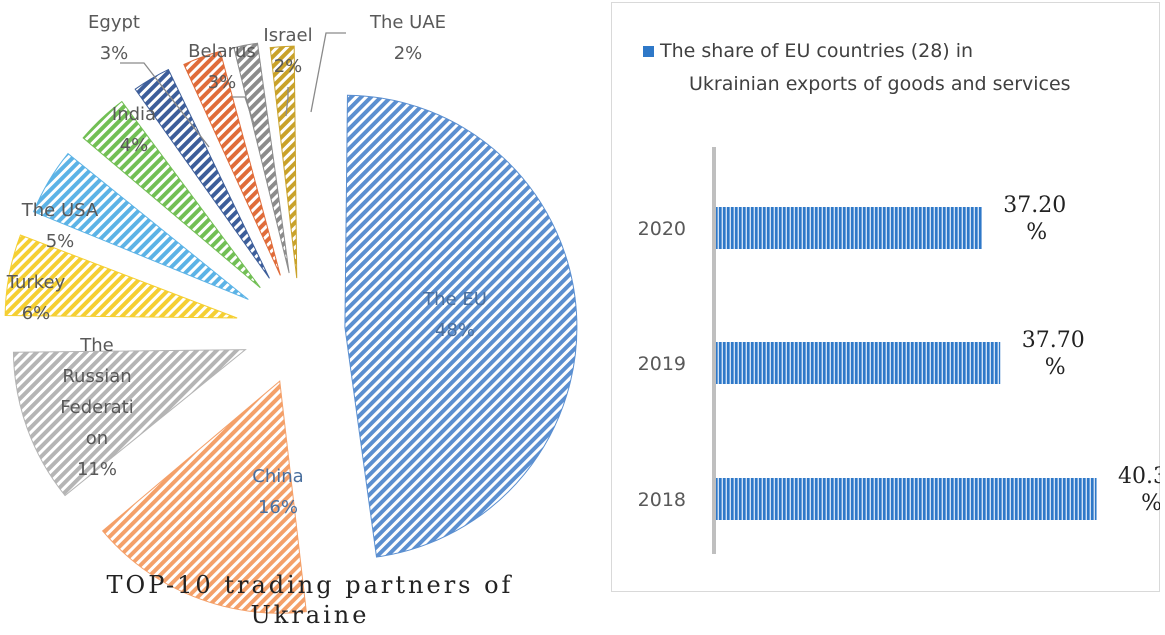 The height and width of the screenshot is (635, 1165). I want to click on pie-slice-the-eu-label: The EU 48%, so click(454, 315).